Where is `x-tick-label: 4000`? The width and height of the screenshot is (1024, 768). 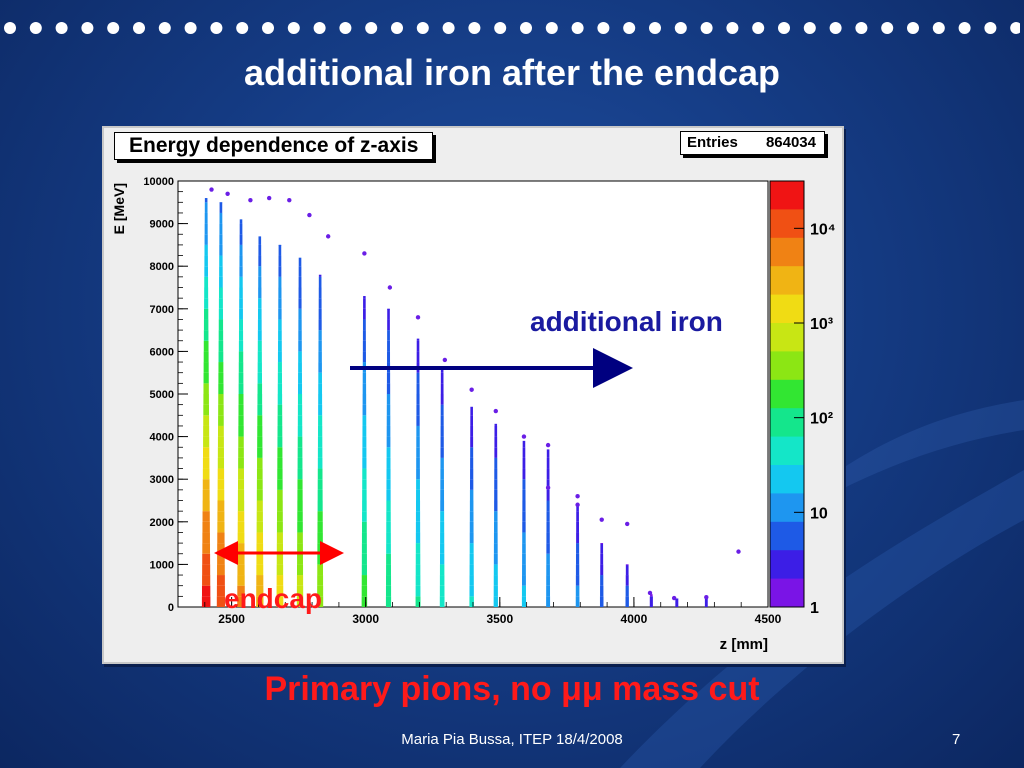
x-tick-label: 4000 is located at coordinates (634, 619).